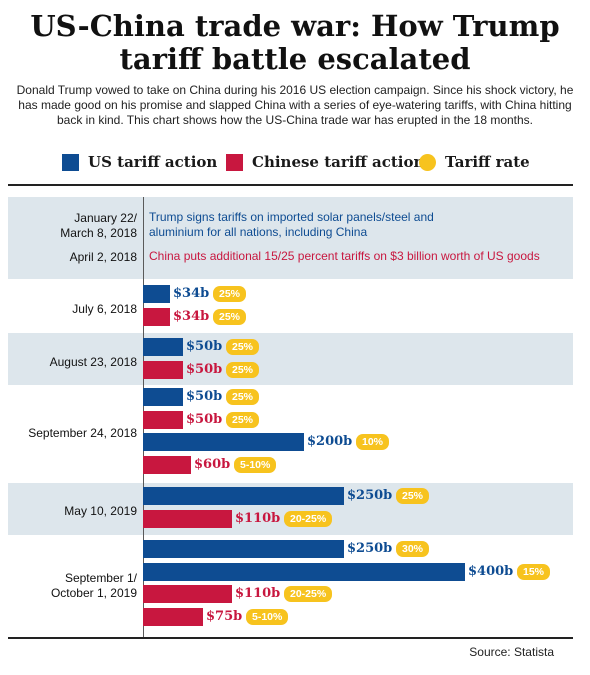  Describe the element at coordinates (93, 585) in the screenshot. I see `group-date: September 1/ October 1, 2019` at that location.